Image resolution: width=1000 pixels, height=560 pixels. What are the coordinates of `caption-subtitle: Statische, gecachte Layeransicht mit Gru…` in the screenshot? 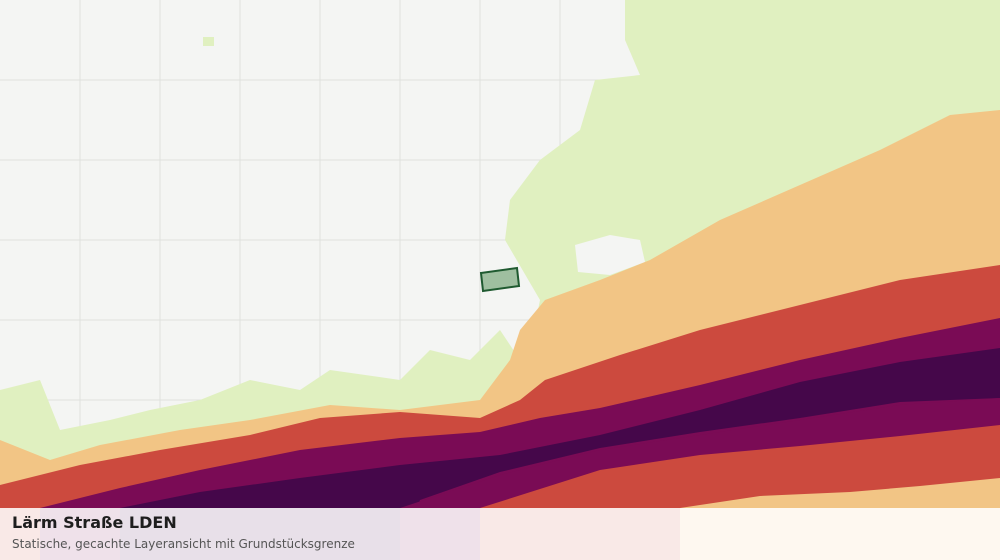 It's located at (183, 544).